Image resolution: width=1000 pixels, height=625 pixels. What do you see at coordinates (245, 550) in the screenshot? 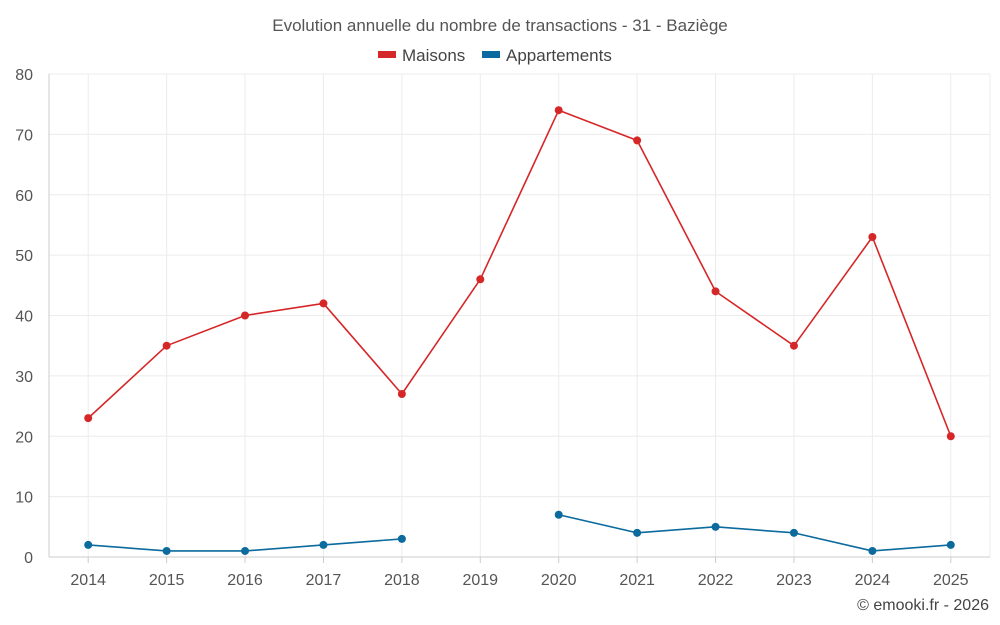
I see `point-appartements-2016` at bounding box center [245, 550].